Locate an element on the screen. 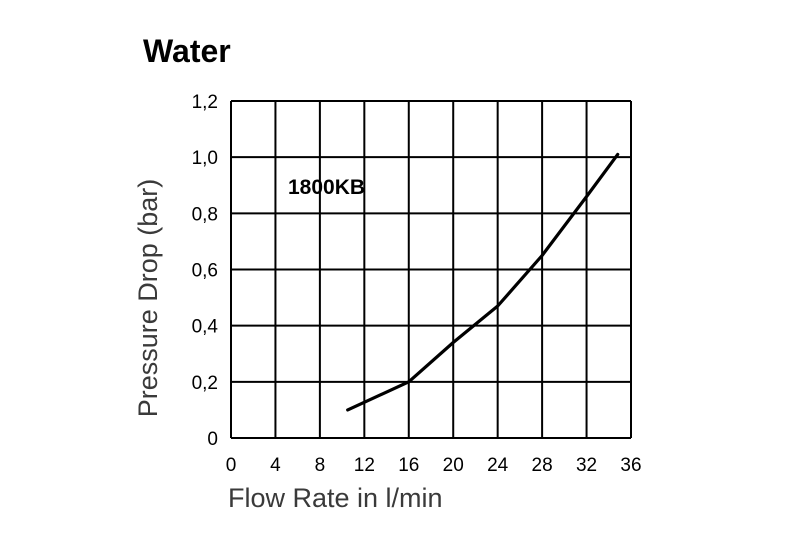  y-tick-label: 0,6 is located at coordinates (205, 271).